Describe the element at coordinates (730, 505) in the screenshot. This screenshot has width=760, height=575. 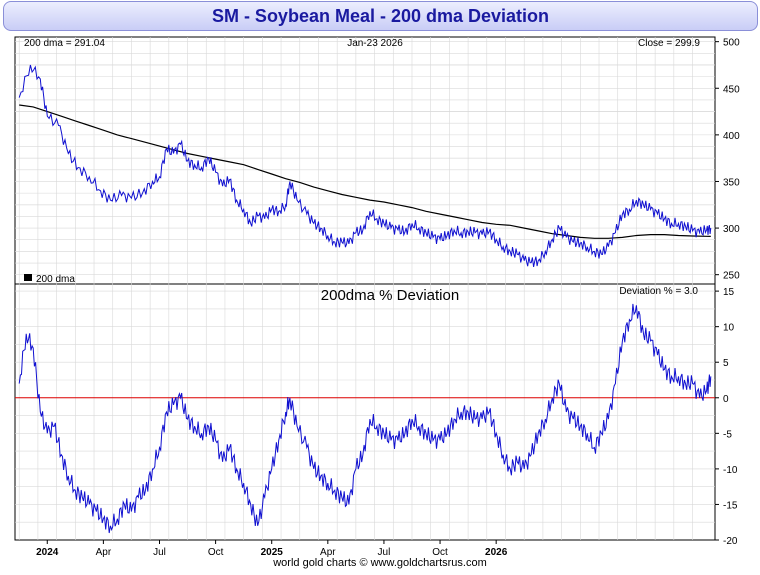
I see `y-tick-label: -15` at that location.